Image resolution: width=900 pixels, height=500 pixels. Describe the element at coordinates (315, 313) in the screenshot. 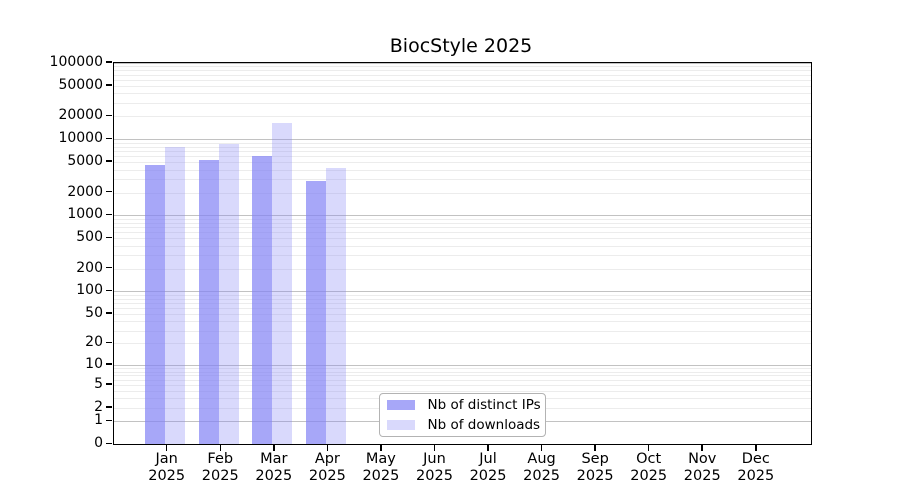

I see `bar-nb-of-distinct-ips-apr` at that location.